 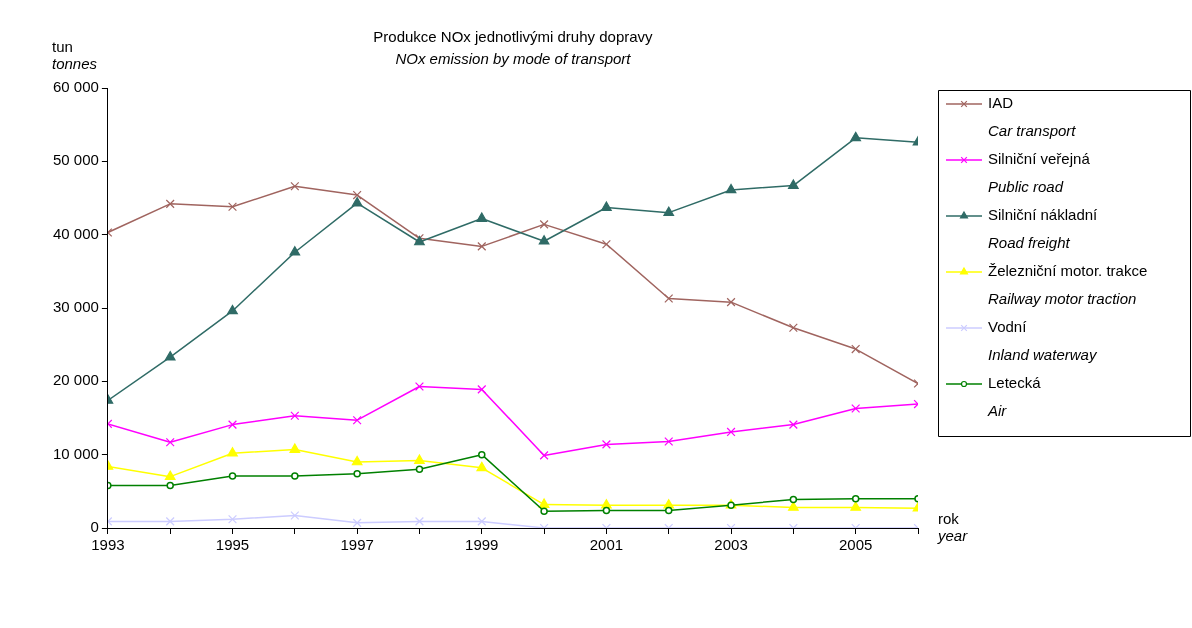 I want to click on x-tick-label: 1999, so click(x=482, y=545).